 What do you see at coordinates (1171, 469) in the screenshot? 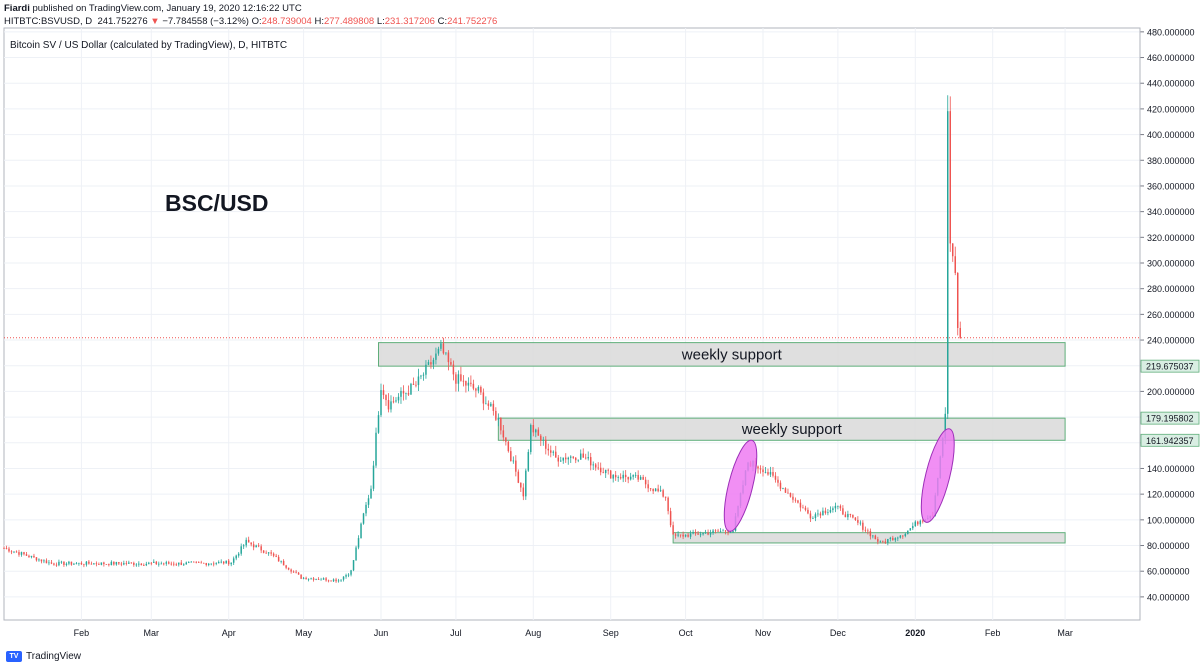
I see `y-tick-label: 140.000000` at bounding box center [1171, 469].